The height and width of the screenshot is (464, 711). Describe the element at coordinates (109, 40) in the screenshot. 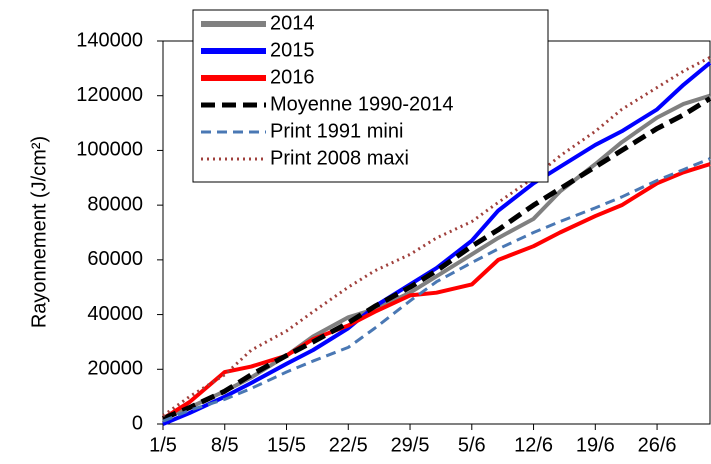

I see `y-tick-label: 140000` at that location.